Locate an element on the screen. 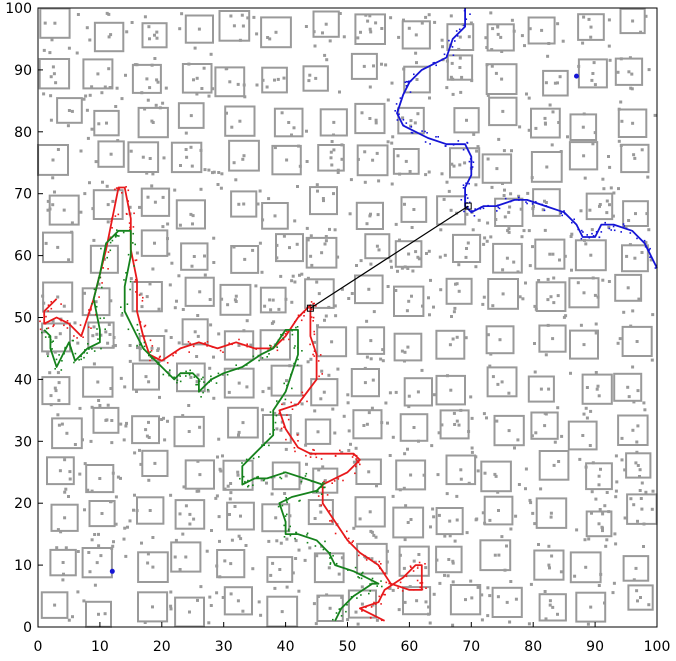 The height and width of the screenshot is (661, 676). x-tick-label: 40 is located at coordinates (286, 647).